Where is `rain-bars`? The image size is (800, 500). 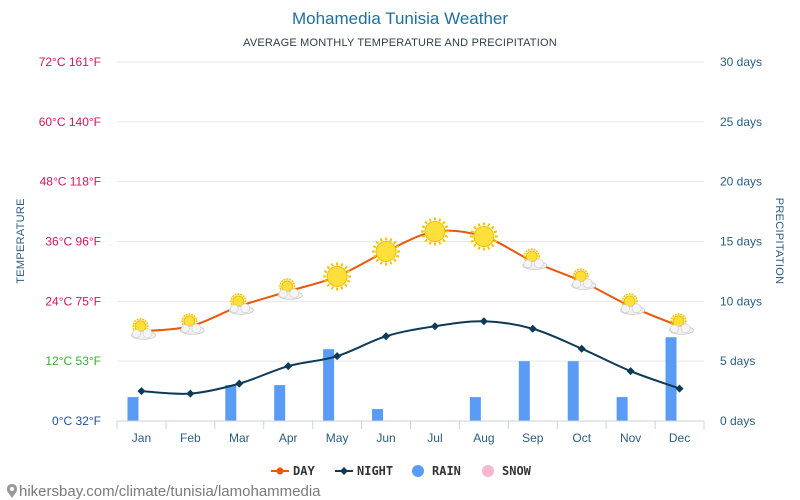
rain-bars is located at coordinates (402, 379).